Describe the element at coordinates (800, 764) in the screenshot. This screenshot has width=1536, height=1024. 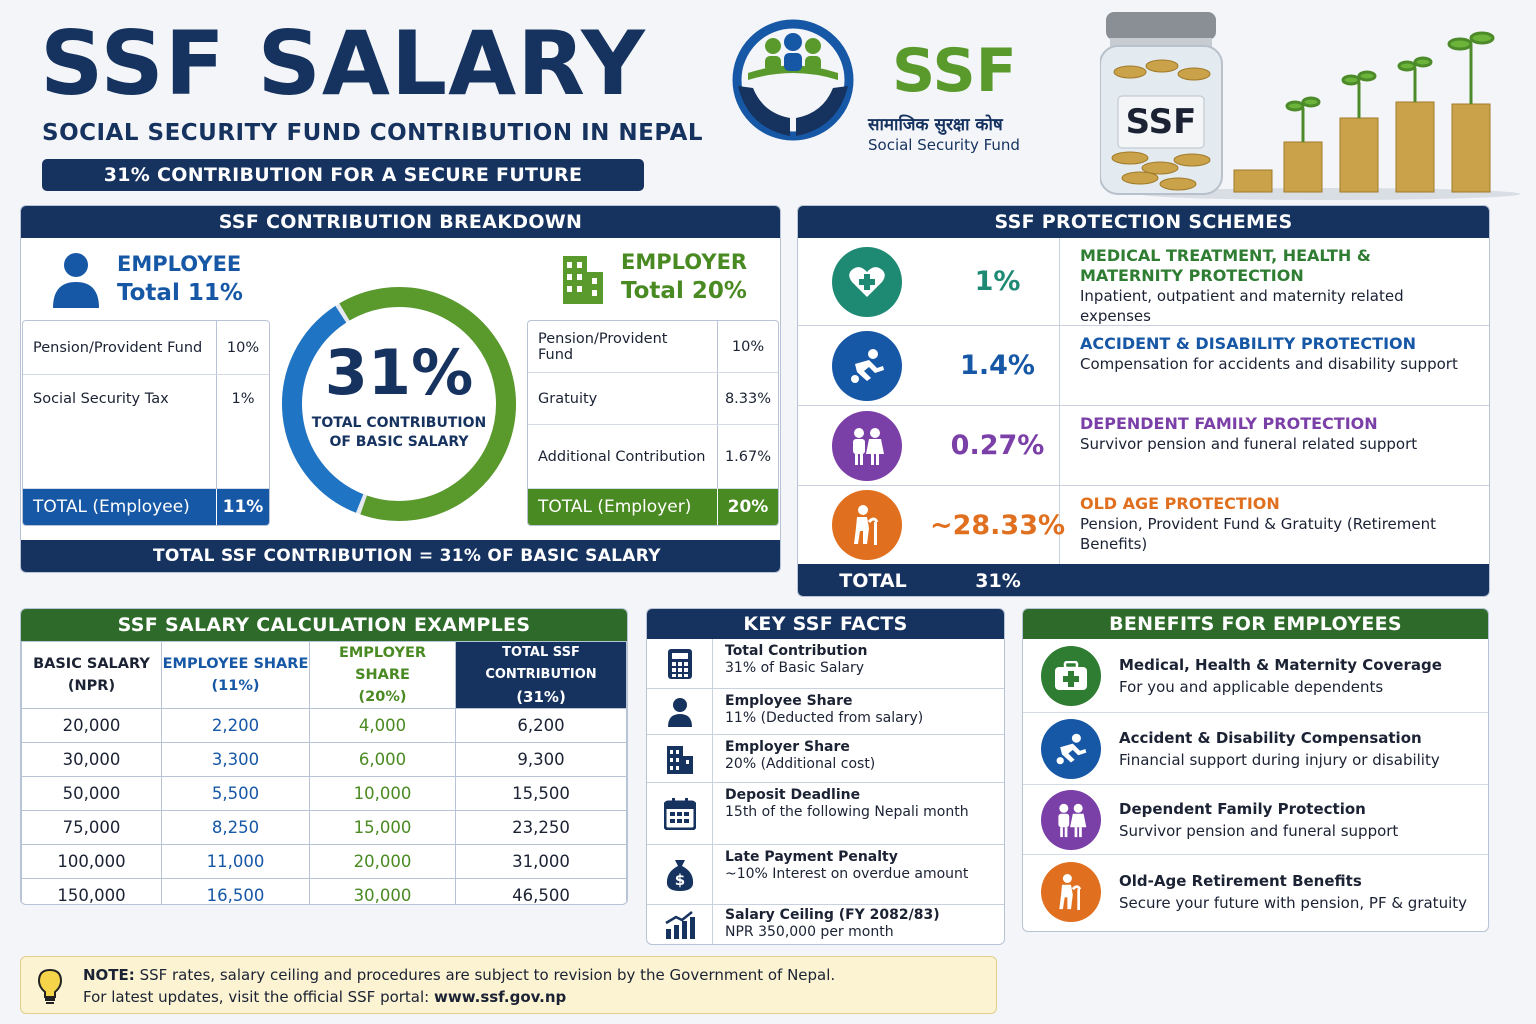
I see `fact-text: 20% (Additional cost)` at that location.